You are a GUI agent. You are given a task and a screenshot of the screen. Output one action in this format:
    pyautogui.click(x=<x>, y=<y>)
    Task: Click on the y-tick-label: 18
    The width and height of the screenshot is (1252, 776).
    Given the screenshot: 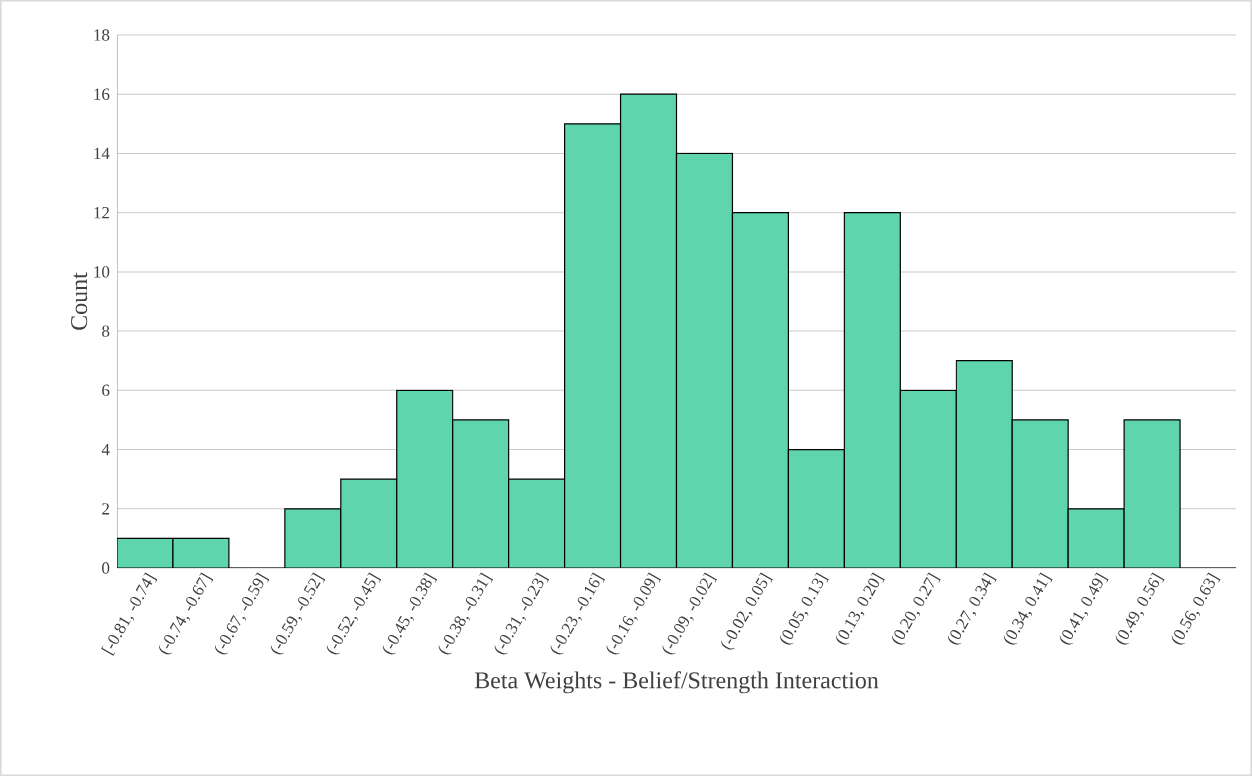 What is the action you would take?
    pyautogui.click(x=102, y=35)
    